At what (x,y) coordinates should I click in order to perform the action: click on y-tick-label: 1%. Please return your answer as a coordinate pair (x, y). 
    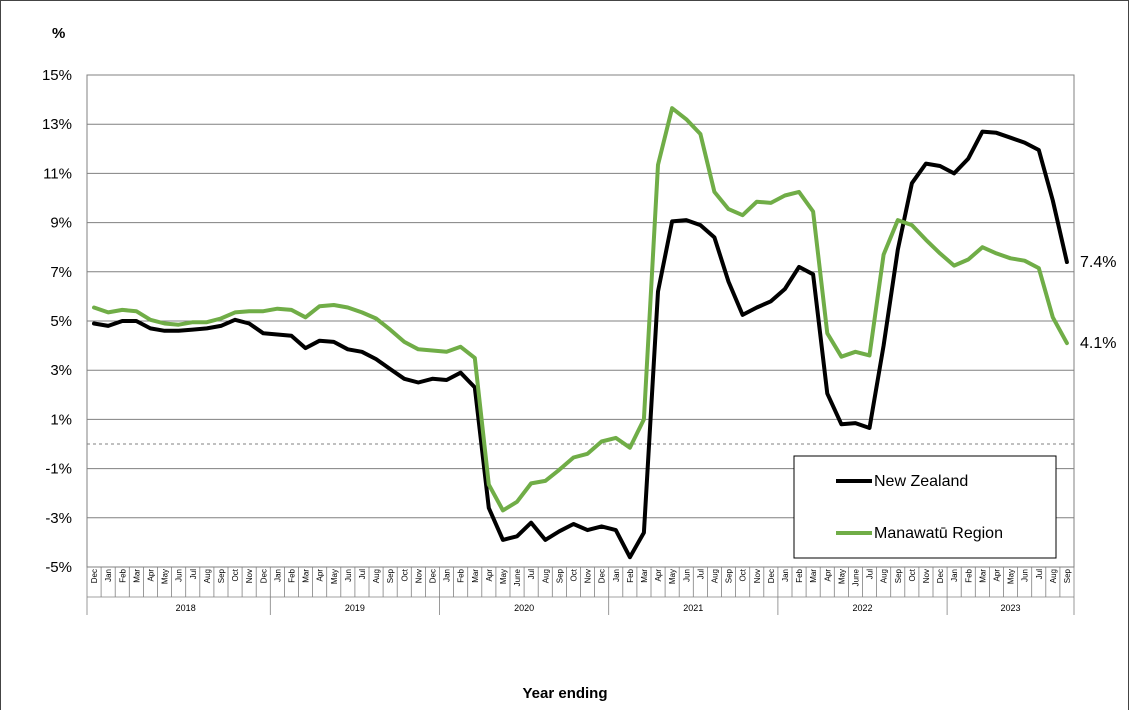
    Looking at the image, I should click on (61, 419).